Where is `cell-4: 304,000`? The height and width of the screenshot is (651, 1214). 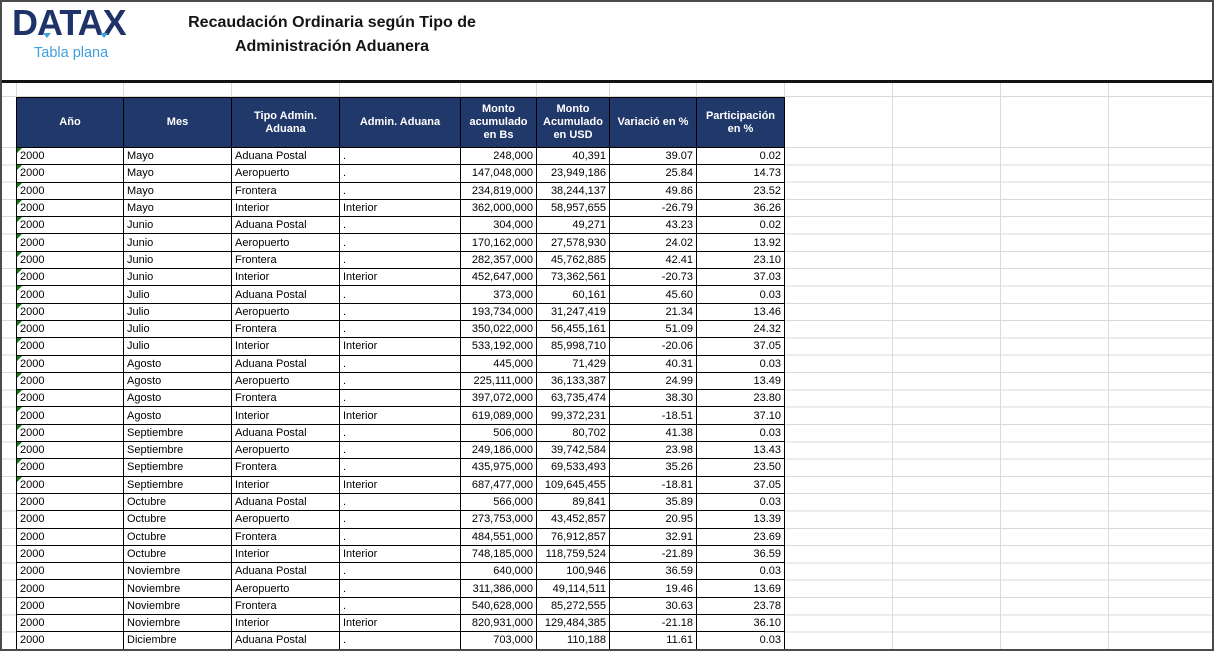 cell-4: 304,000 is located at coordinates (498, 225).